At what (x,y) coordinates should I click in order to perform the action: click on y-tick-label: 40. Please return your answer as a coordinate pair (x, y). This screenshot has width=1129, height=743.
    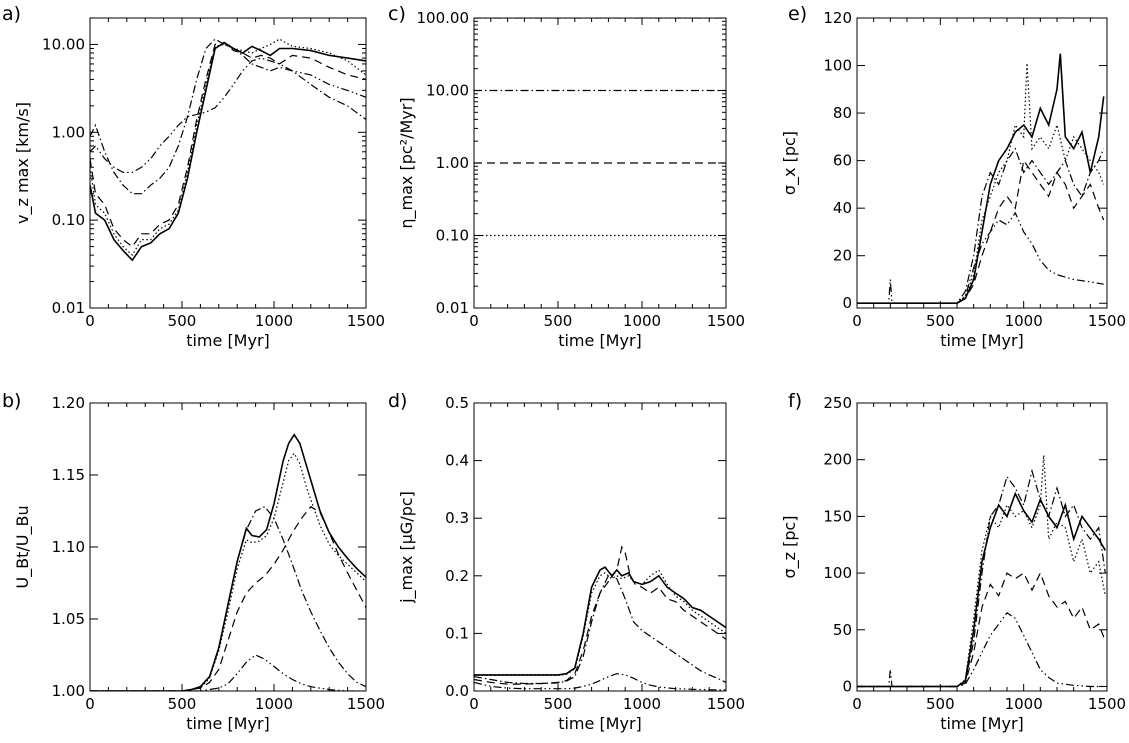
    Looking at the image, I should click on (842, 208).